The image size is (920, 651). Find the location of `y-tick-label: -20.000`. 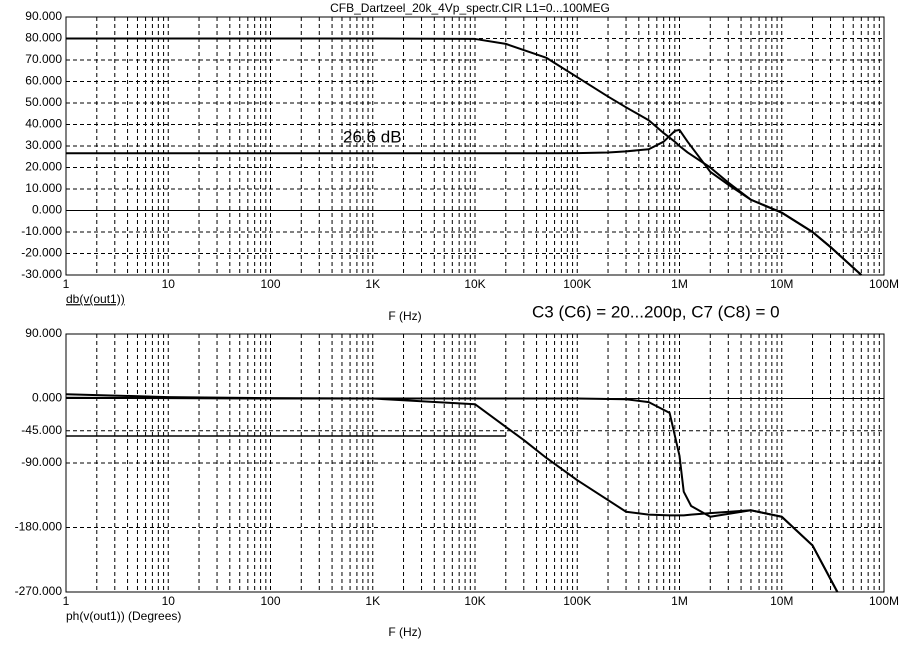

y-tick-label: -20.000 is located at coordinates (41, 253).